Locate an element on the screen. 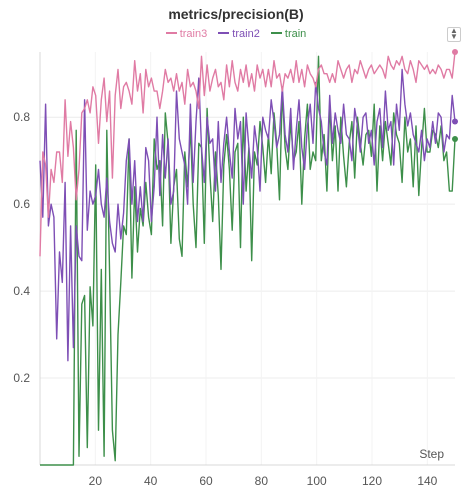 The height and width of the screenshot is (497, 472). legend: train3 train2 train is located at coordinates (236, 34).